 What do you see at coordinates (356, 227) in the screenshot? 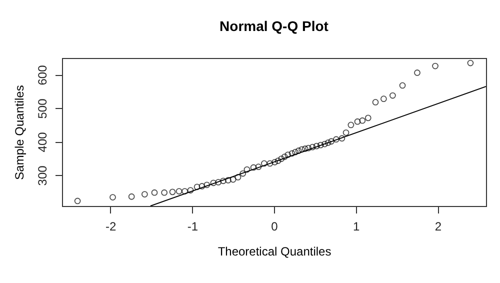
I see `x-tick-label: 1` at bounding box center [356, 227].